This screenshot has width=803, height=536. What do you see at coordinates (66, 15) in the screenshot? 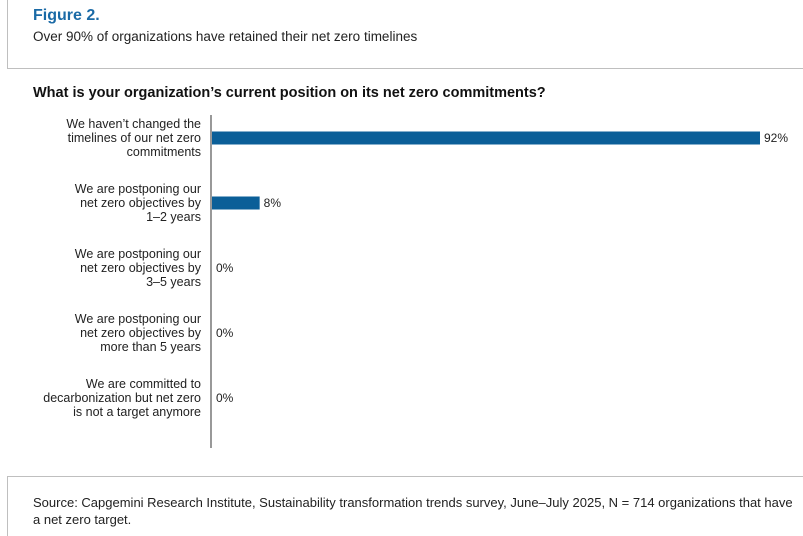
I see `figure-label: Figure 2.` at bounding box center [66, 15].